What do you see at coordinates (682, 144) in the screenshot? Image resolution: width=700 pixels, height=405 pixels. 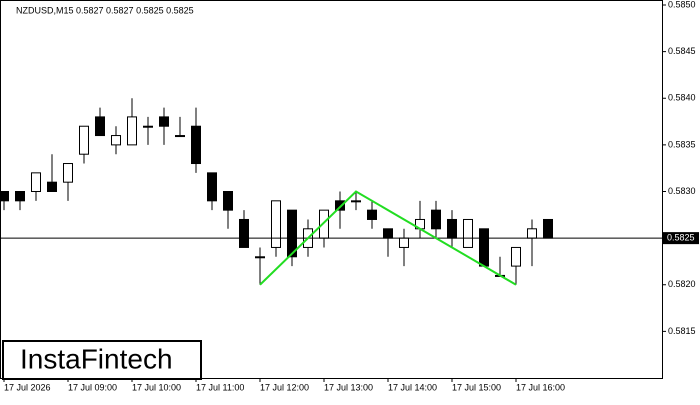 I see `y-tick-label: 0.5835` at bounding box center [682, 144].